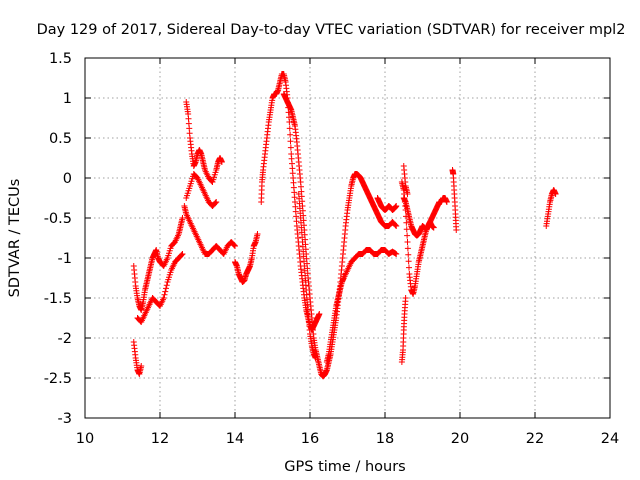 This screenshot has width=640, height=480. I want to click on x-tick-label: 12, so click(160, 439).